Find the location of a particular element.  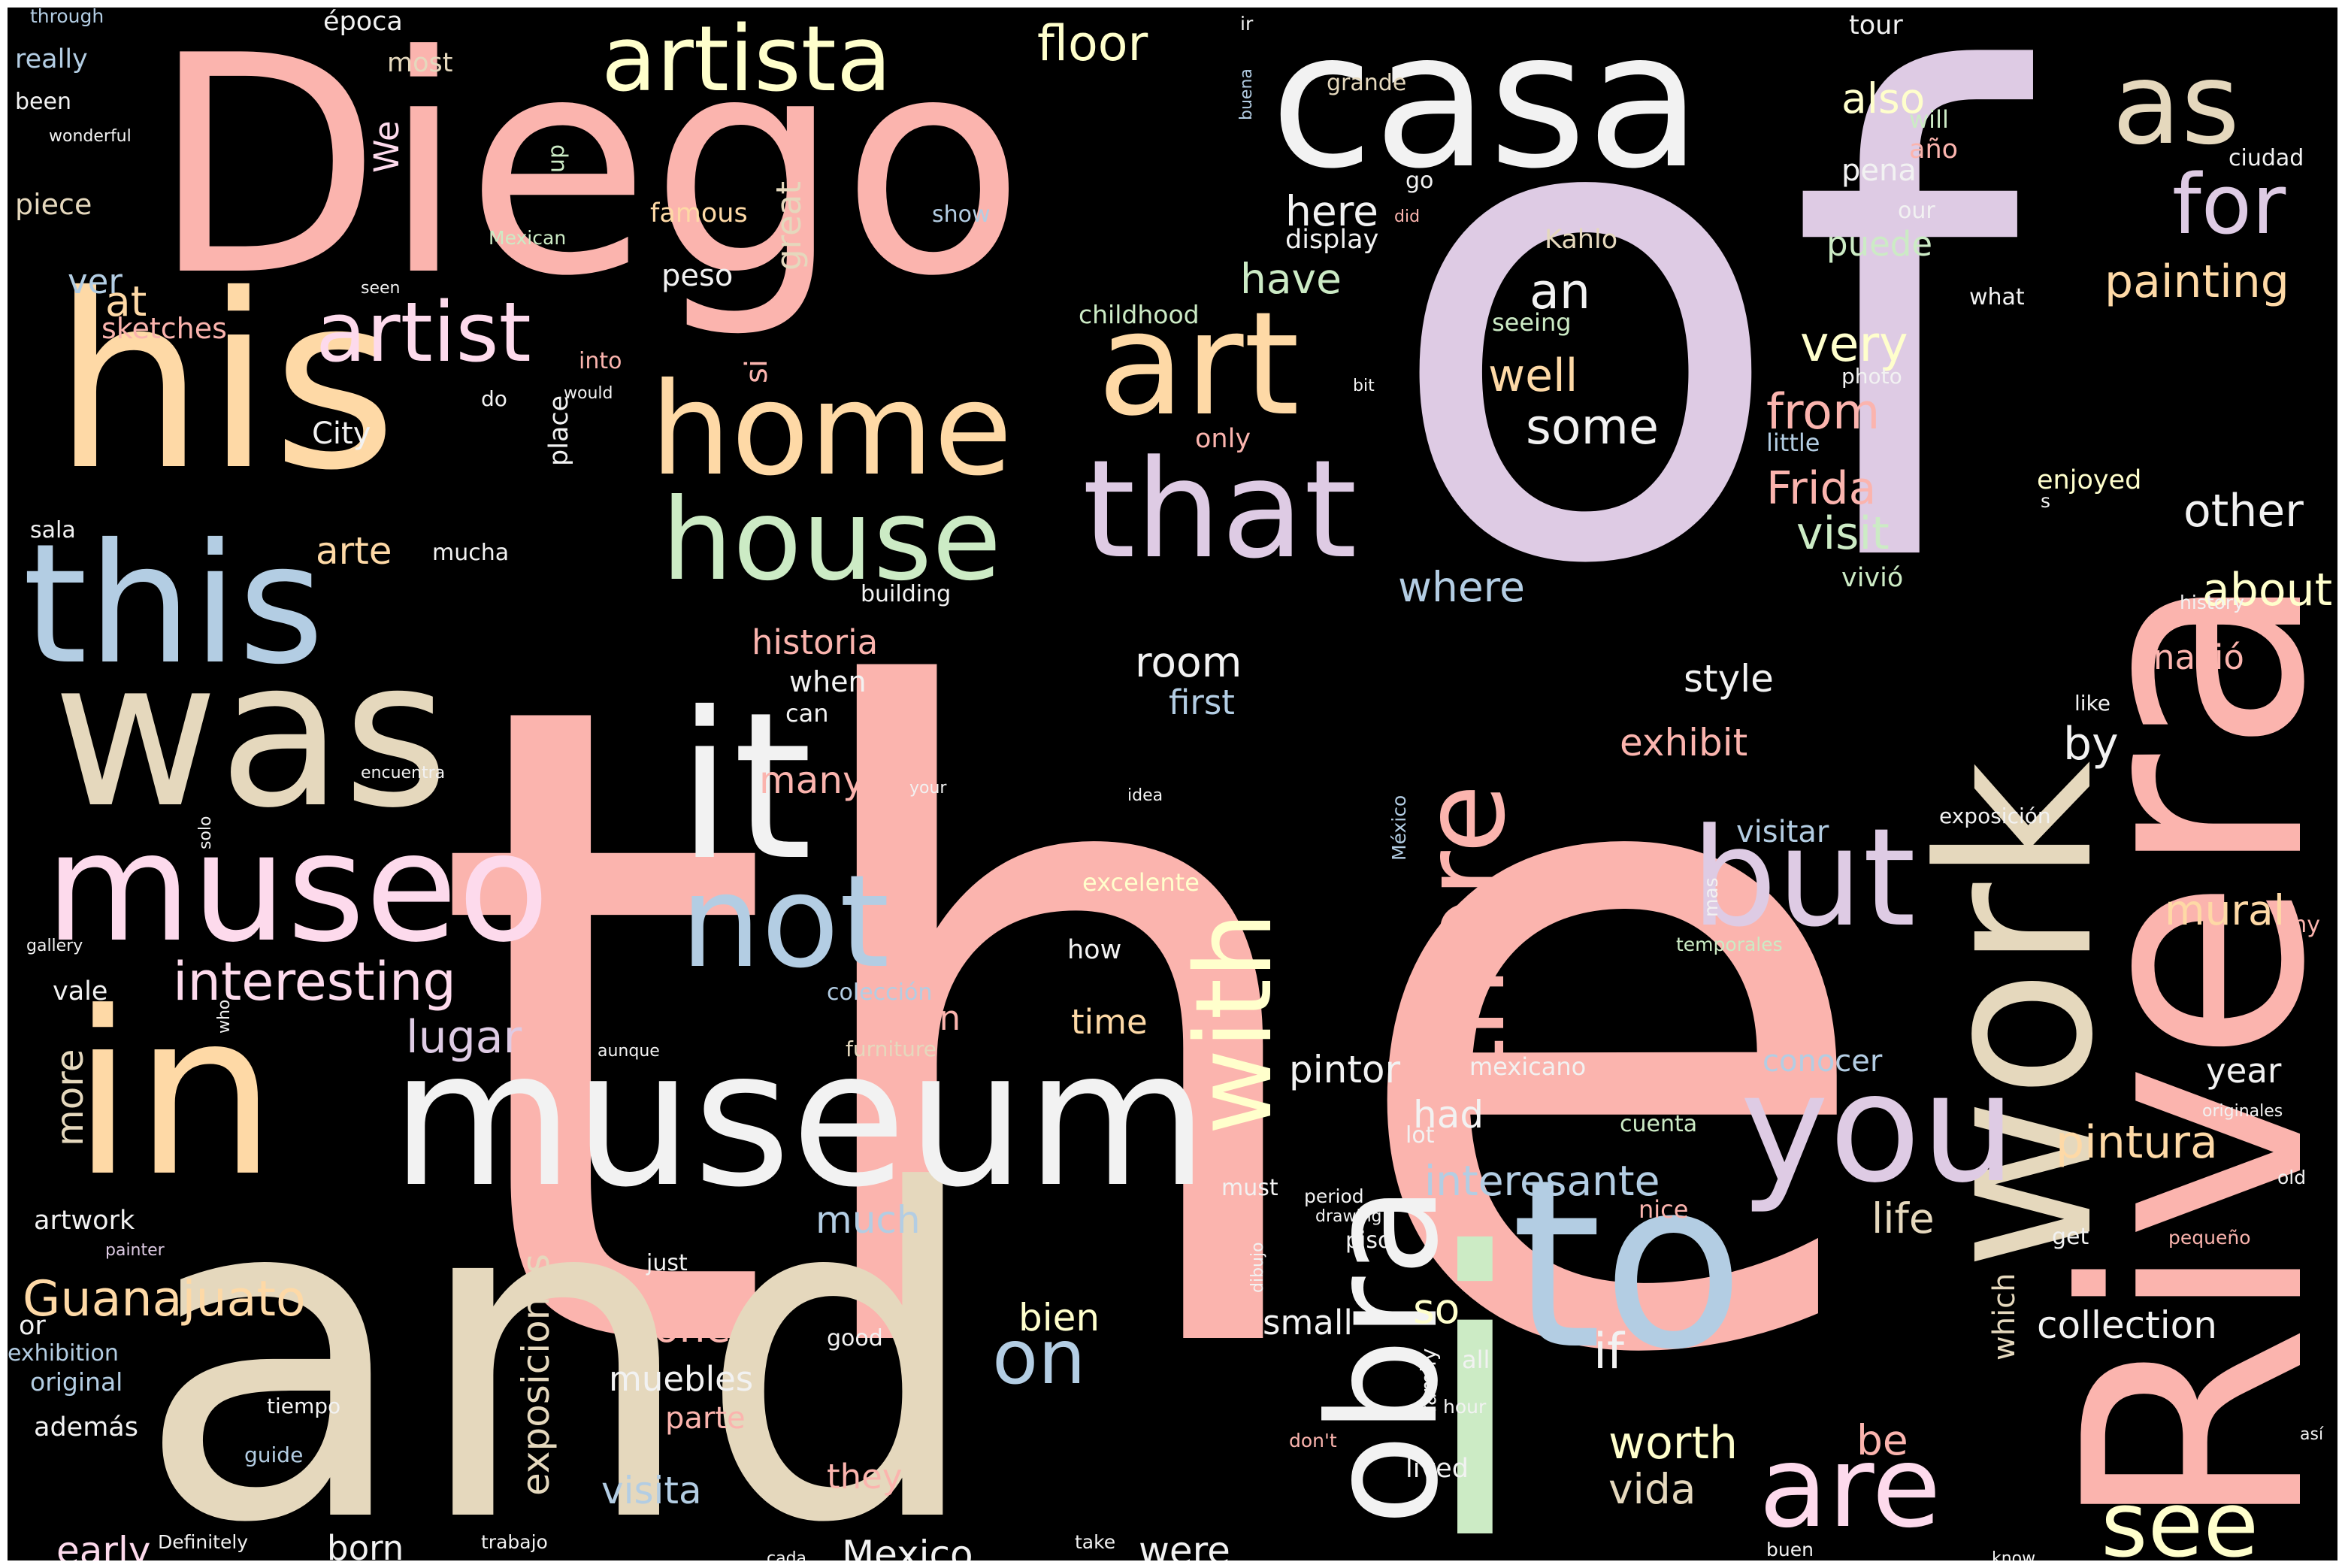

word-will: will is located at coordinates (1929, 119).